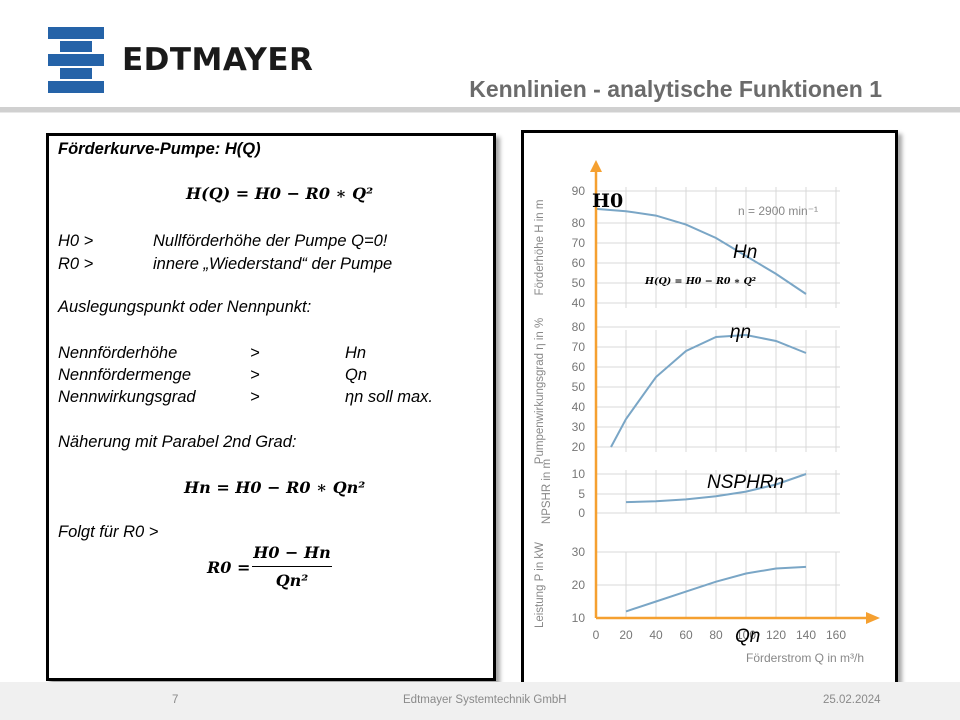  What do you see at coordinates (626, 635) in the screenshot?
I see `x-tick-label: 20` at bounding box center [626, 635].